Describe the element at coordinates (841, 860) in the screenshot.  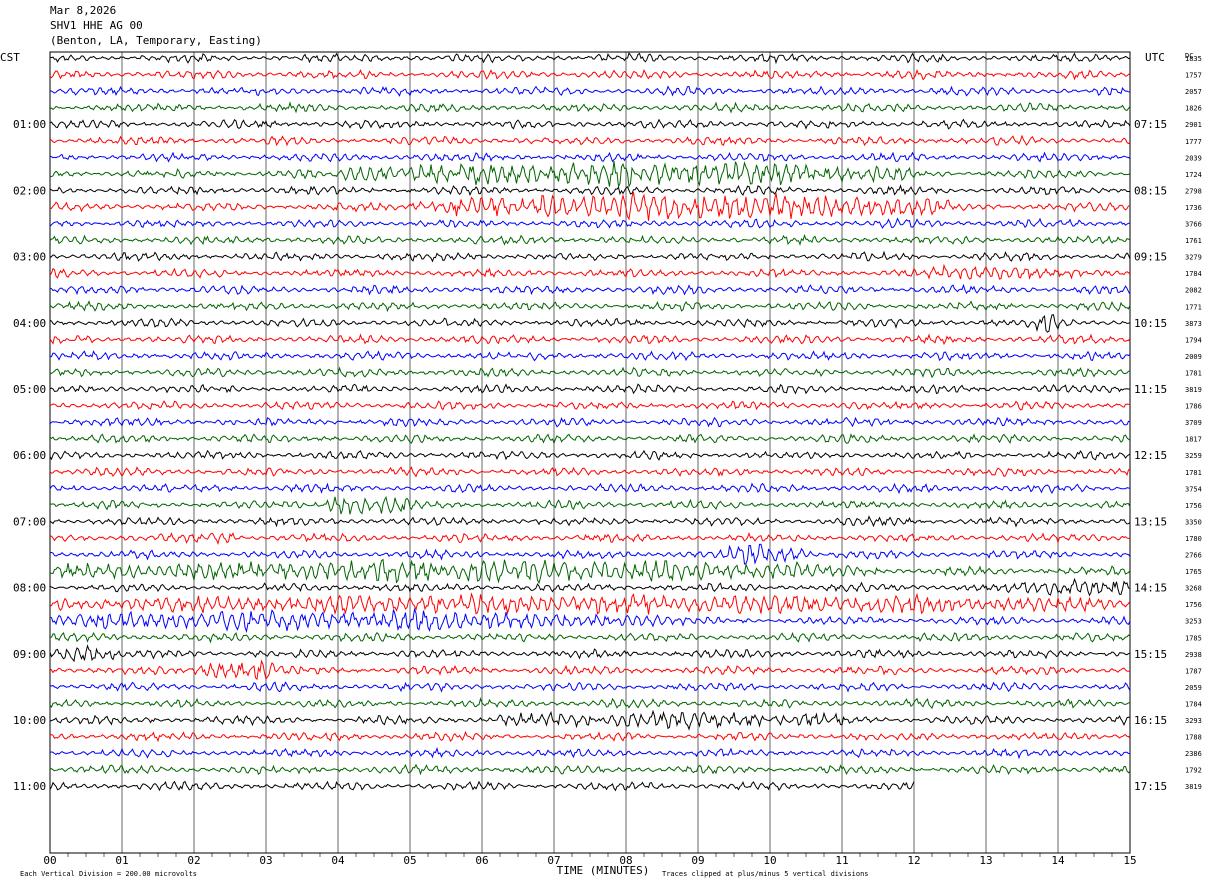
I see `x-tick-label: 11` at that location.